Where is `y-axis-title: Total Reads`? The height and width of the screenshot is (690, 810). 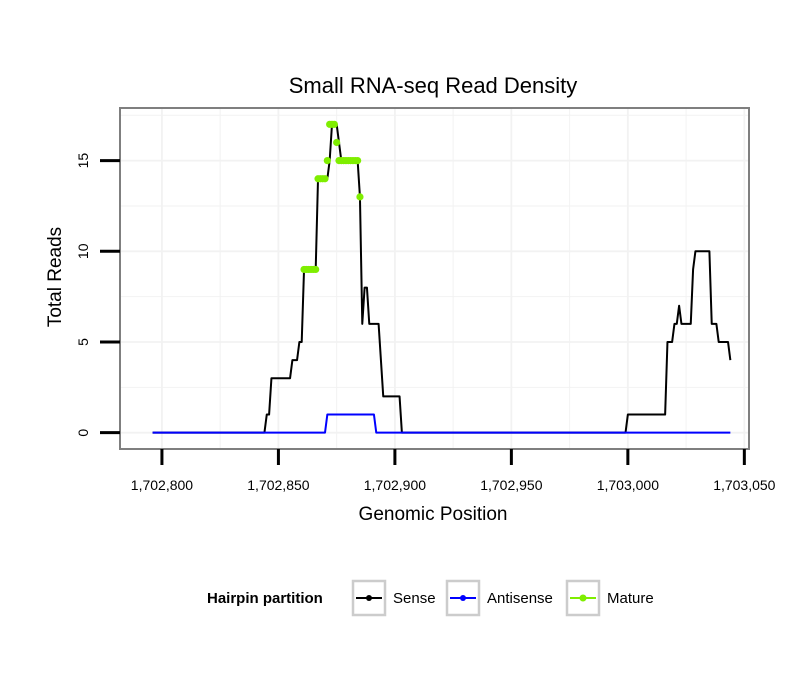 y-axis-title: Total Reads is located at coordinates (55, 277).